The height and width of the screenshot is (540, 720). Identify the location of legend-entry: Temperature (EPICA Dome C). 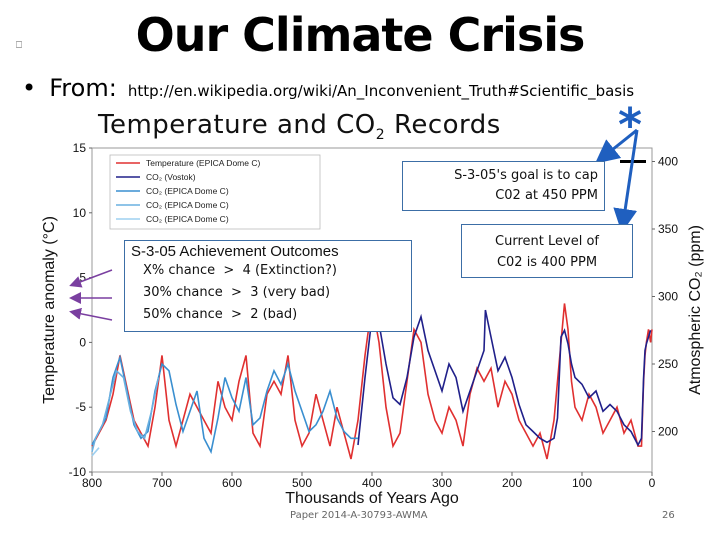
(203, 163).